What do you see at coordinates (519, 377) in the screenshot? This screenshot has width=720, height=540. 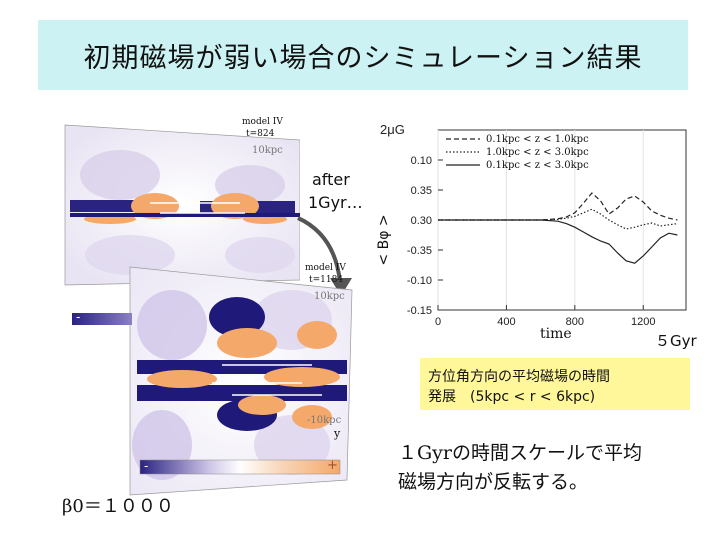 I see `note-line1: 方位角方向の平均磁場の時間` at bounding box center [519, 377].